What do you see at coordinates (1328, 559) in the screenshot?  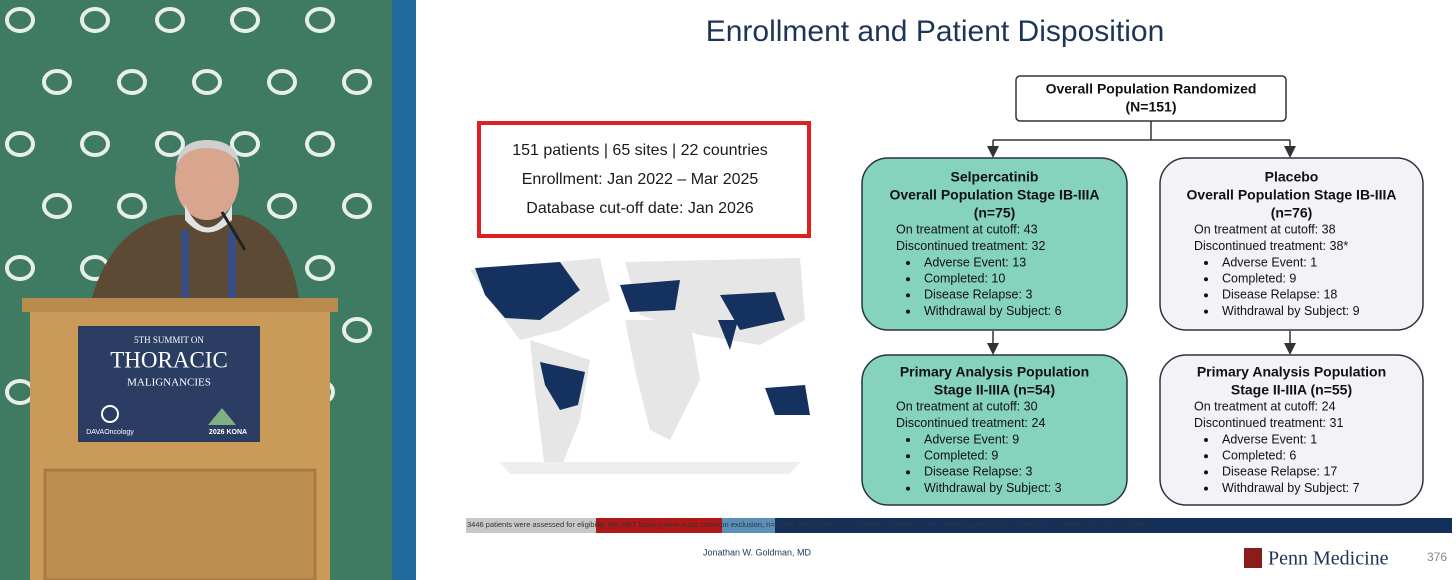 I see `logo: Penn Medicine` at bounding box center [1328, 559].